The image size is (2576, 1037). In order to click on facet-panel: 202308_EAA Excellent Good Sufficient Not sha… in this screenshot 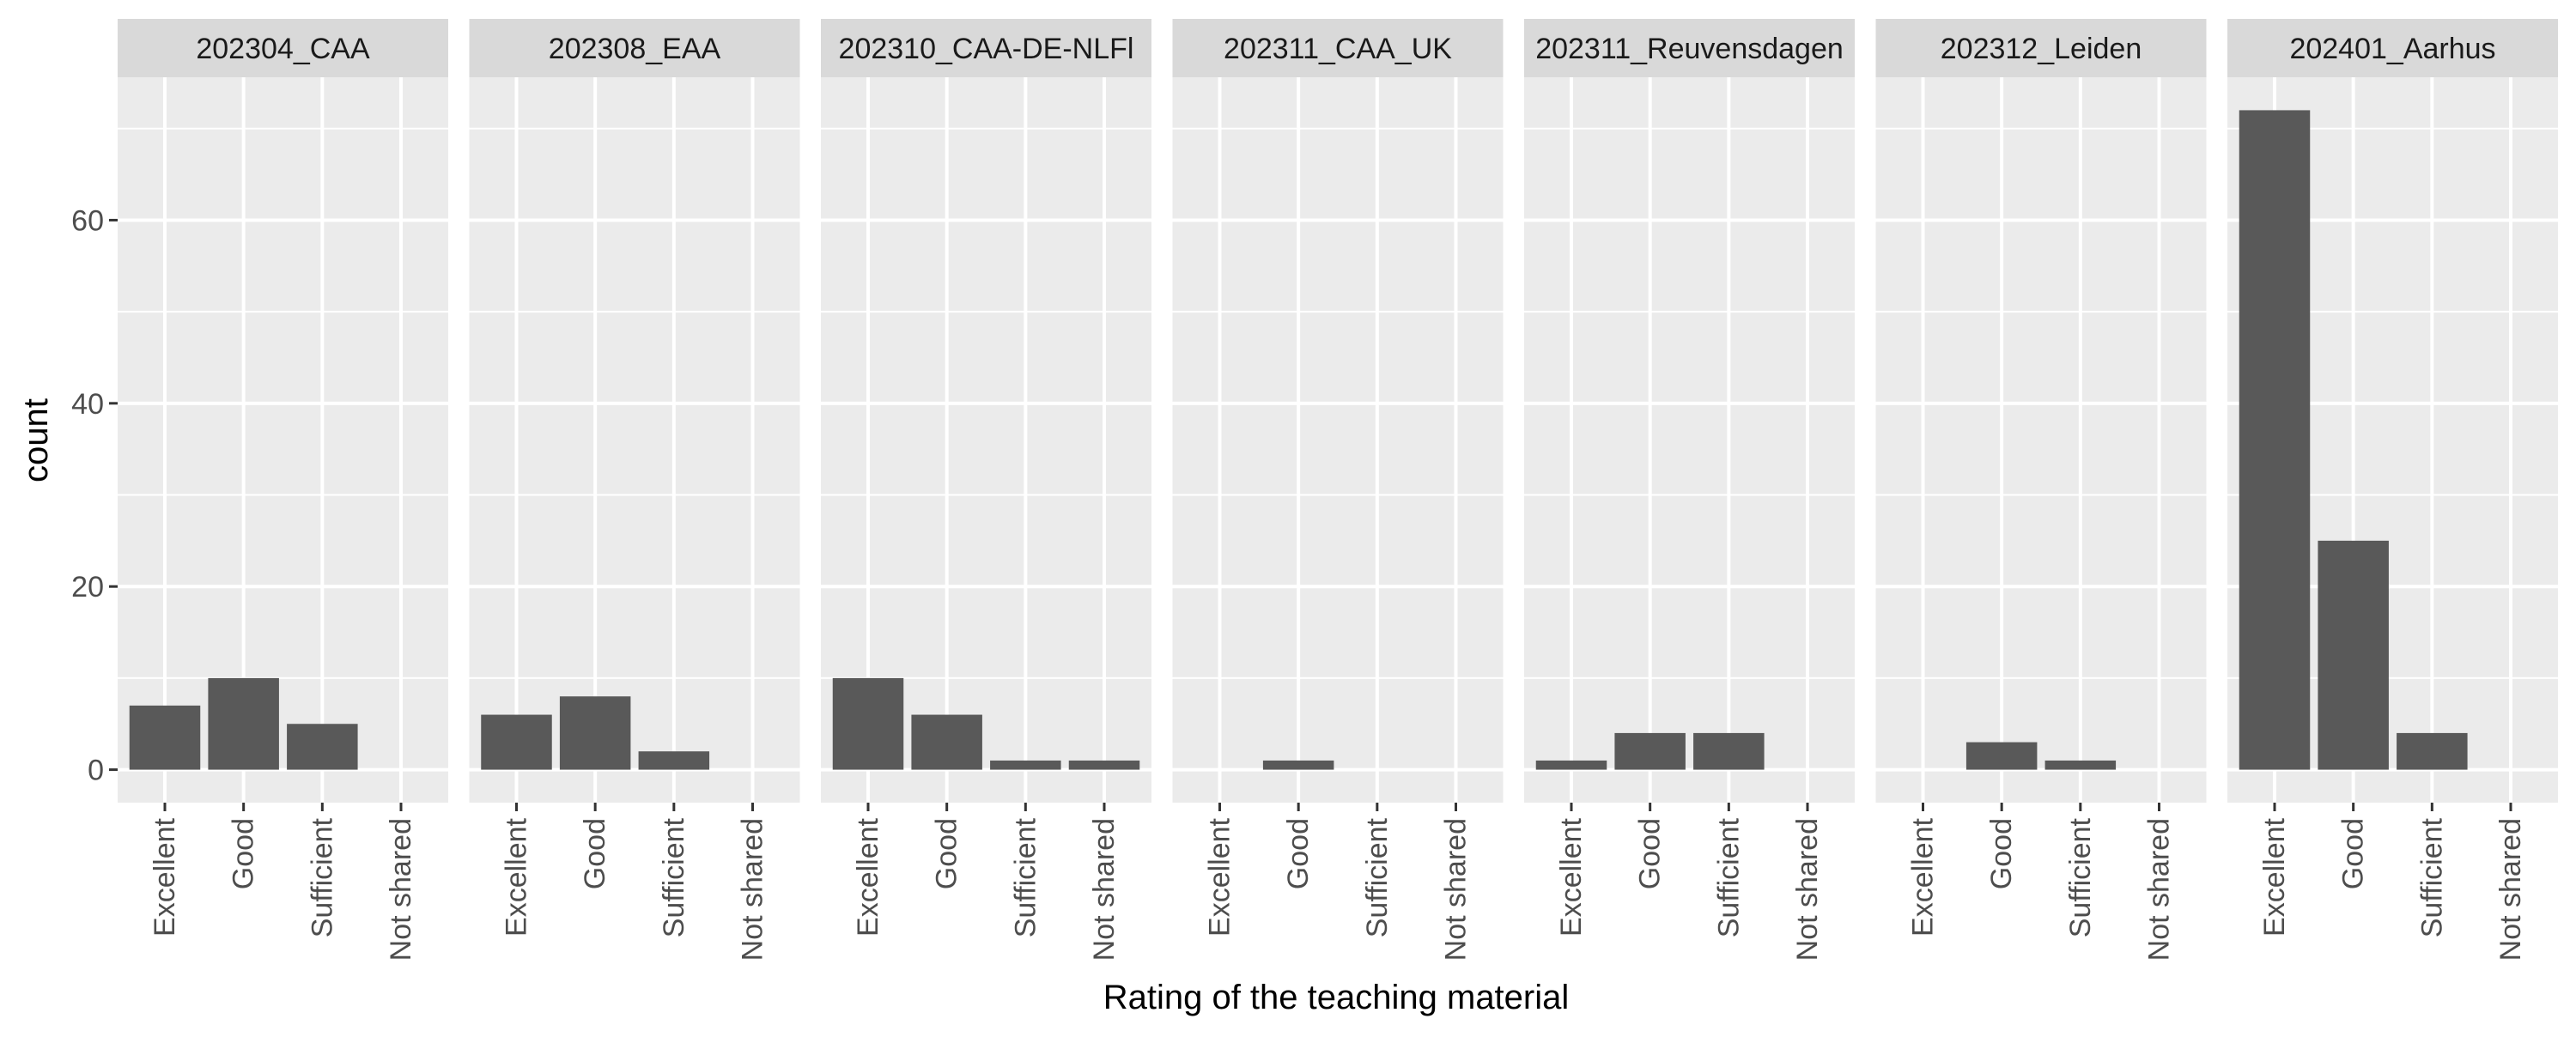, I will do `click(634, 490)`.